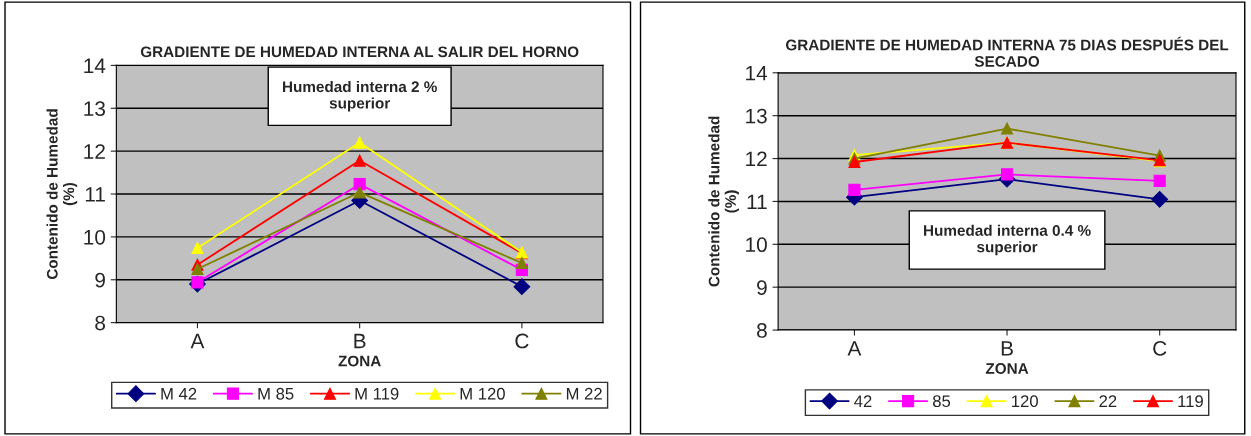  Describe the element at coordinates (359, 52) in the screenshot. I see `chart-title: GRADIENTE DE HUMEDAD INTERNA AL SALIR DEL HORNO` at that location.